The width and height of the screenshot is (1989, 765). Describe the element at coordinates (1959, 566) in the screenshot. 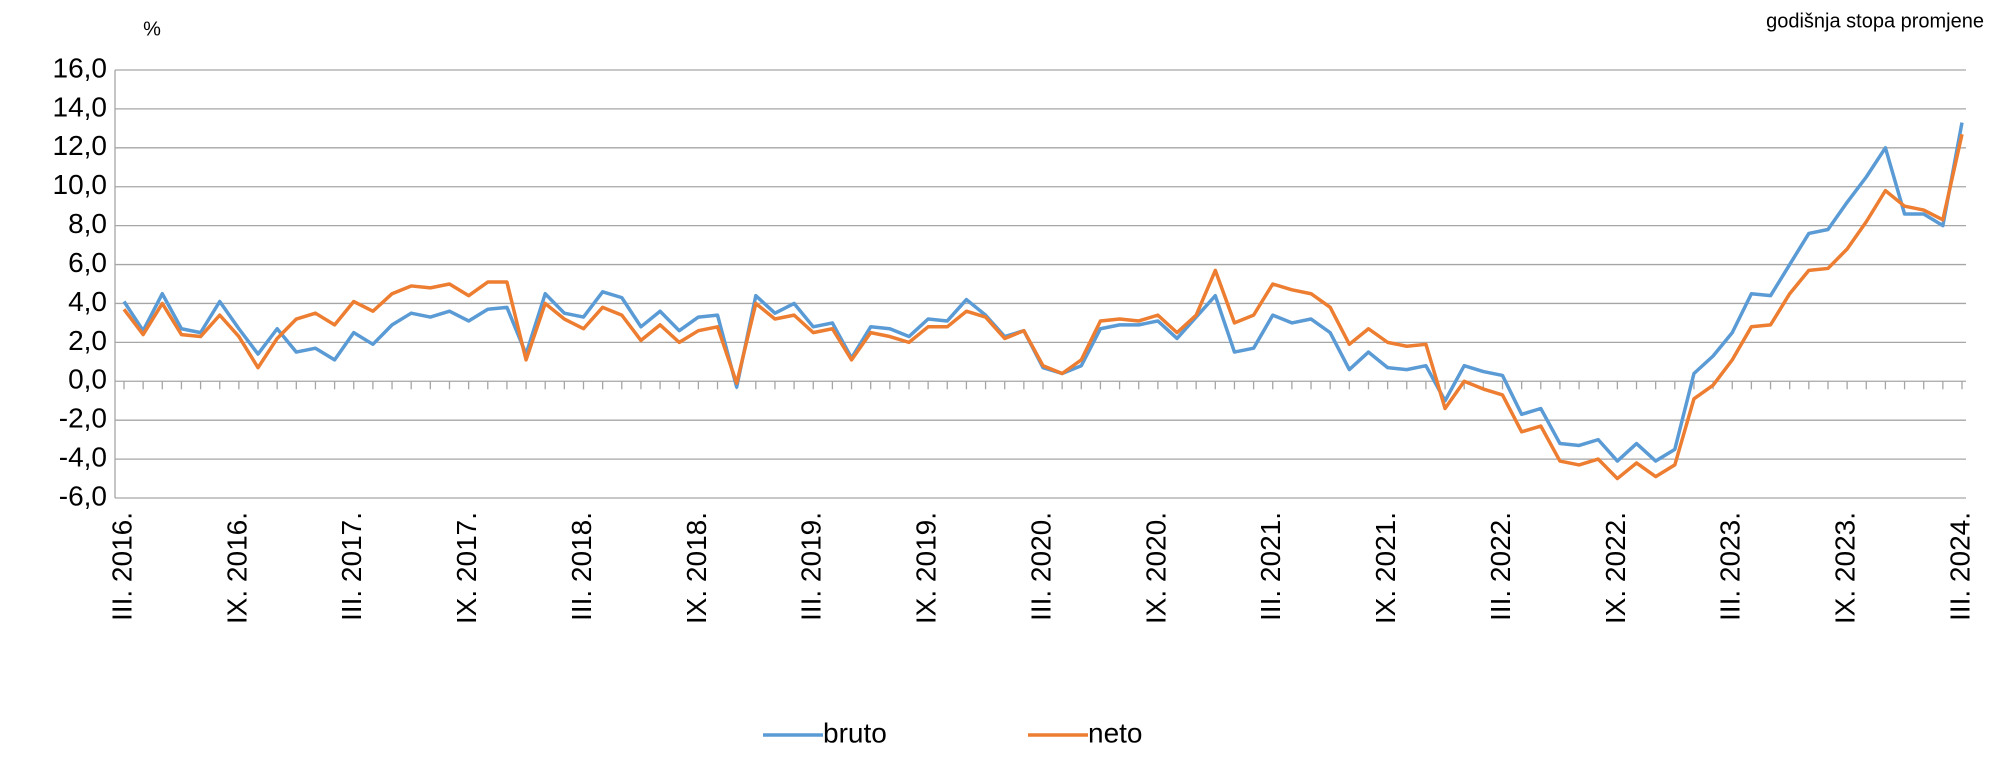

I see `x-tick-label: III. 2024.` at that location.